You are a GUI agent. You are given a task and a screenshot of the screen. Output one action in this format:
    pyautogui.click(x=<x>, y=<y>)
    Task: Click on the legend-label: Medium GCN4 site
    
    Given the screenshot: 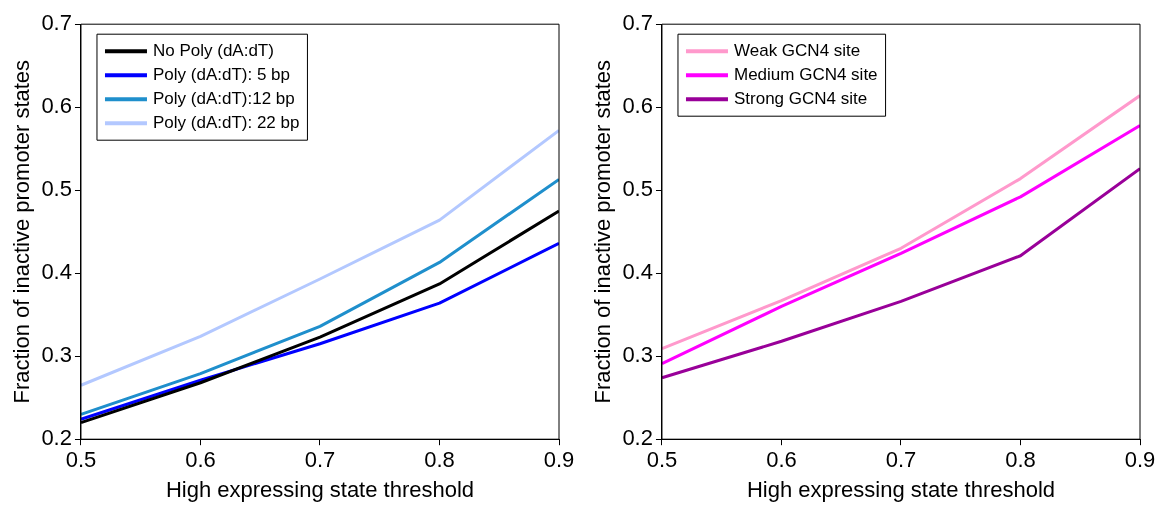 What is the action you would take?
    pyautogui.click(x=805, y=74)
    